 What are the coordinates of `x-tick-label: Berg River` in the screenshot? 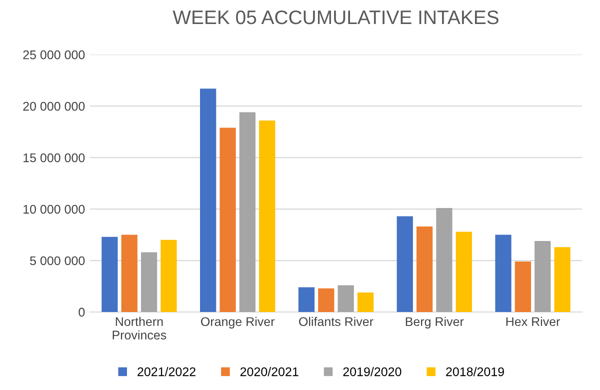 It's located at (435, 322).